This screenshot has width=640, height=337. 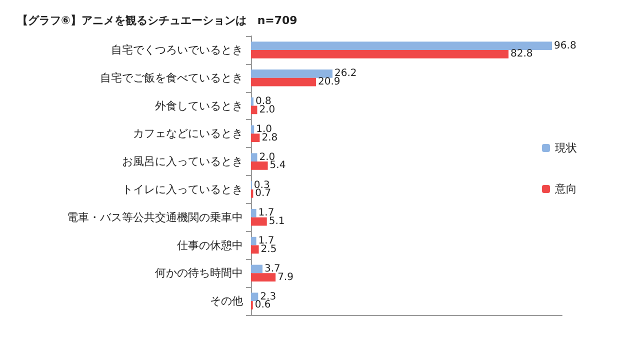 What do you see at coordinates (268, 249) in the screenshot?
I see `data-label: 2.5` at bounding box center [268, 249].